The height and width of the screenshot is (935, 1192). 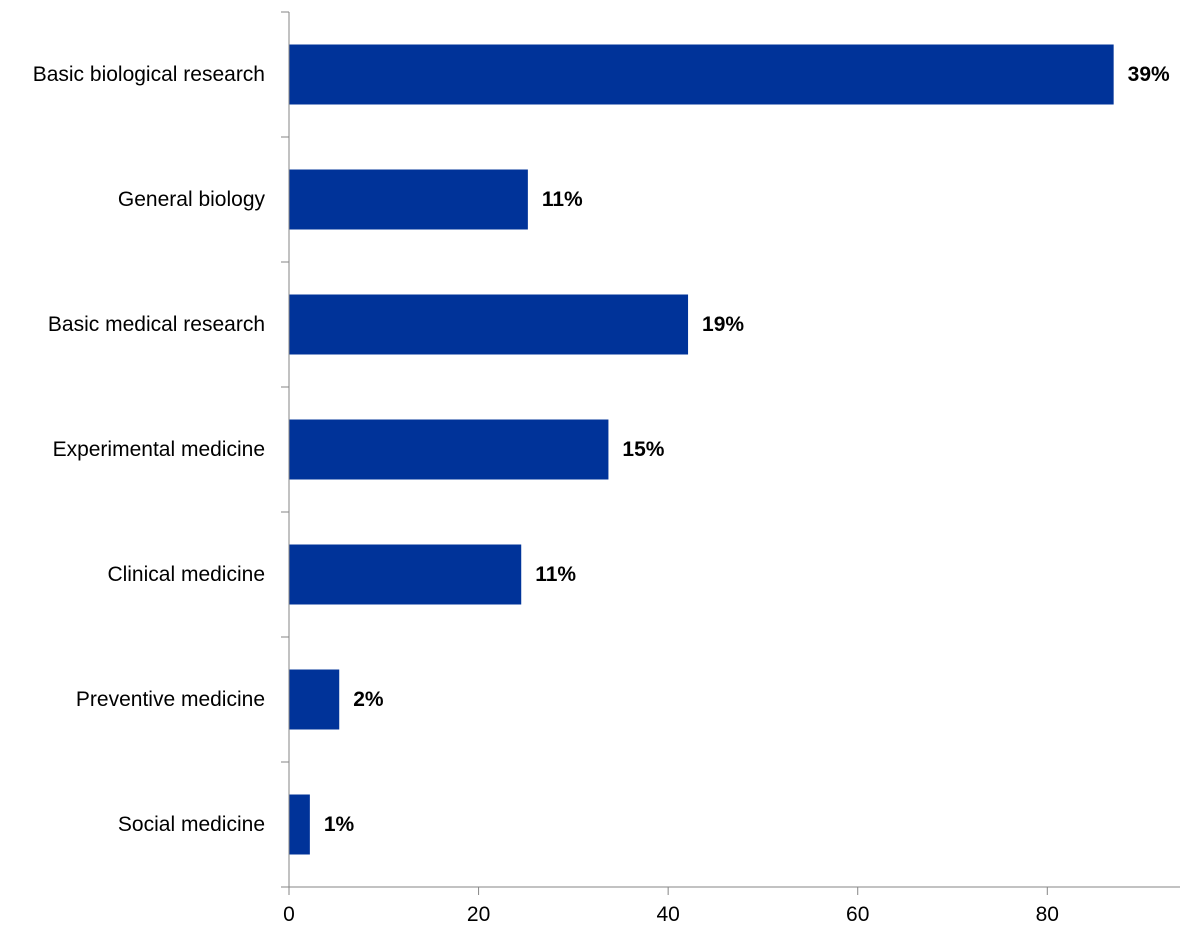 What do you see at coordinates (159, 449) in the screenshot?
I see `category-label: Experimental medicine` at bounding box center [159, 449].